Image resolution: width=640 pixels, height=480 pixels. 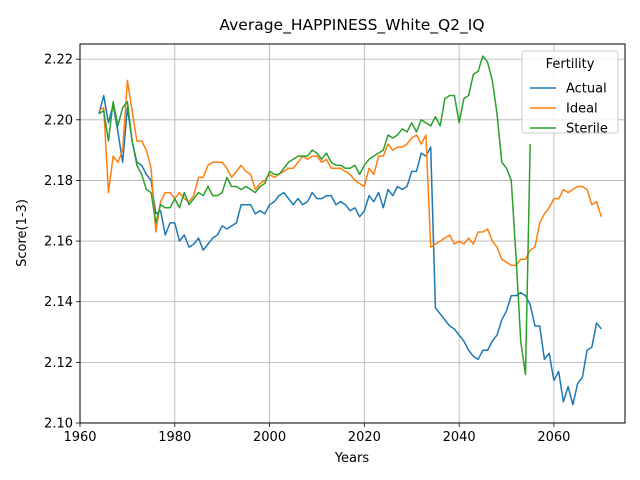 I want to click on legend-title: Fertility, so click(x=570, y=64).